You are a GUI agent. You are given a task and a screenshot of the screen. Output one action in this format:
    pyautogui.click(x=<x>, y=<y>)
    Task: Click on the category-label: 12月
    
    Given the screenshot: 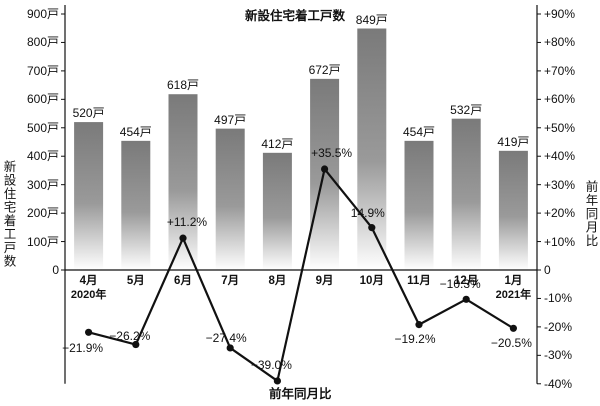 What is the action you would take?
    pyautogui.click(x=466, y=281)
    